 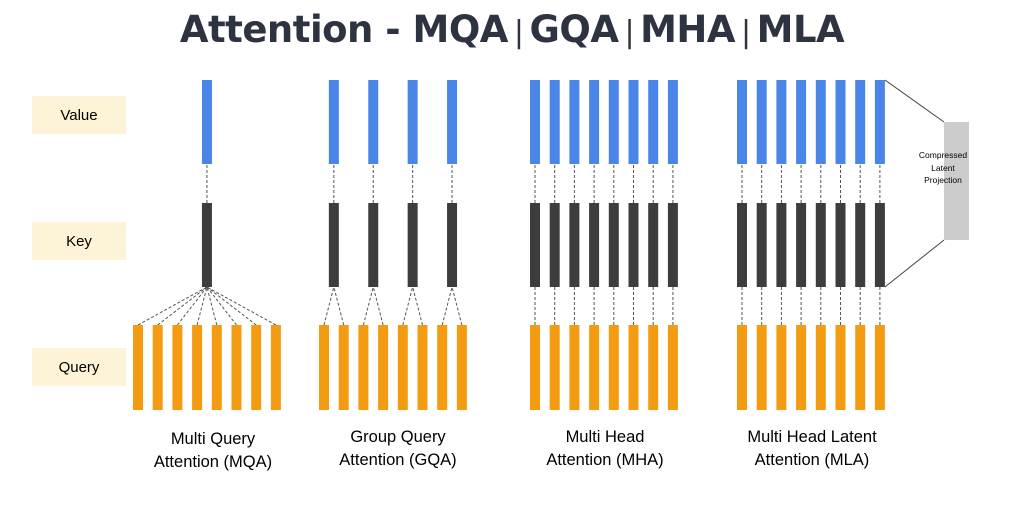 I want to click on caption-line: Attention (GQA), so click(x=398, y=460).